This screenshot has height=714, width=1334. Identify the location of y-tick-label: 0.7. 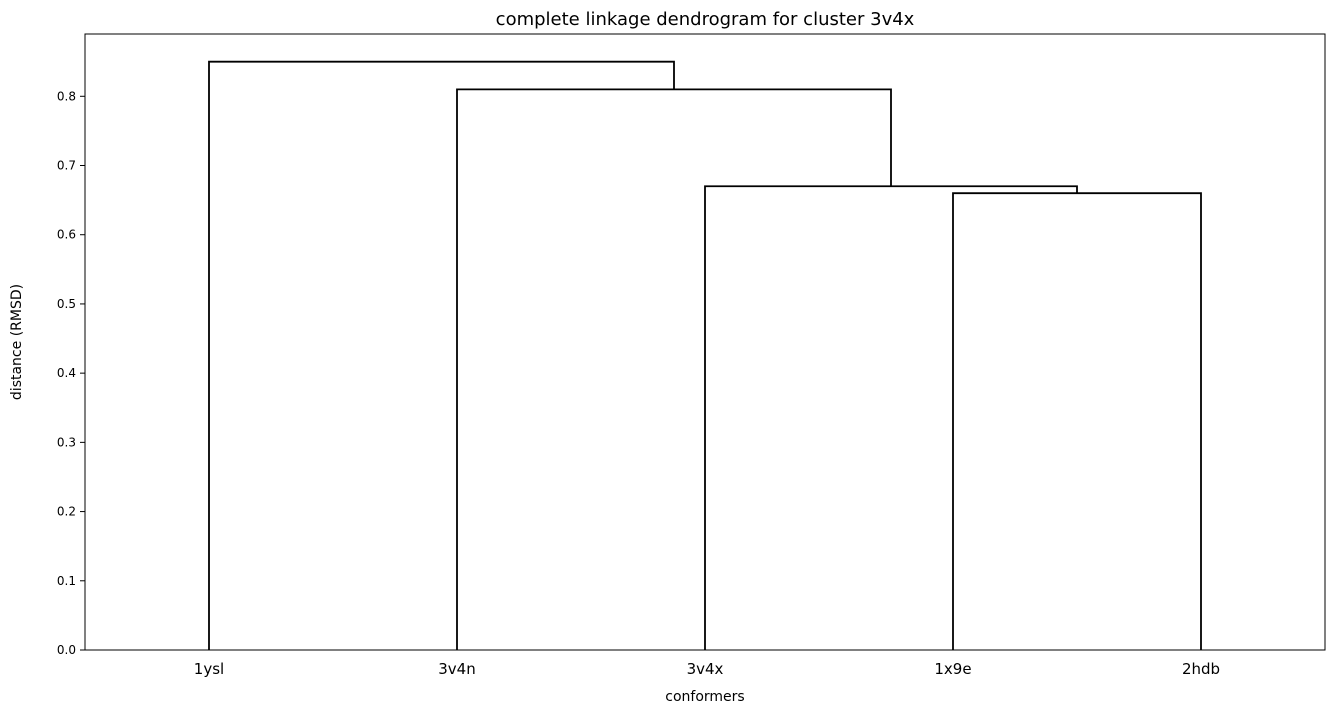
(66, 166).